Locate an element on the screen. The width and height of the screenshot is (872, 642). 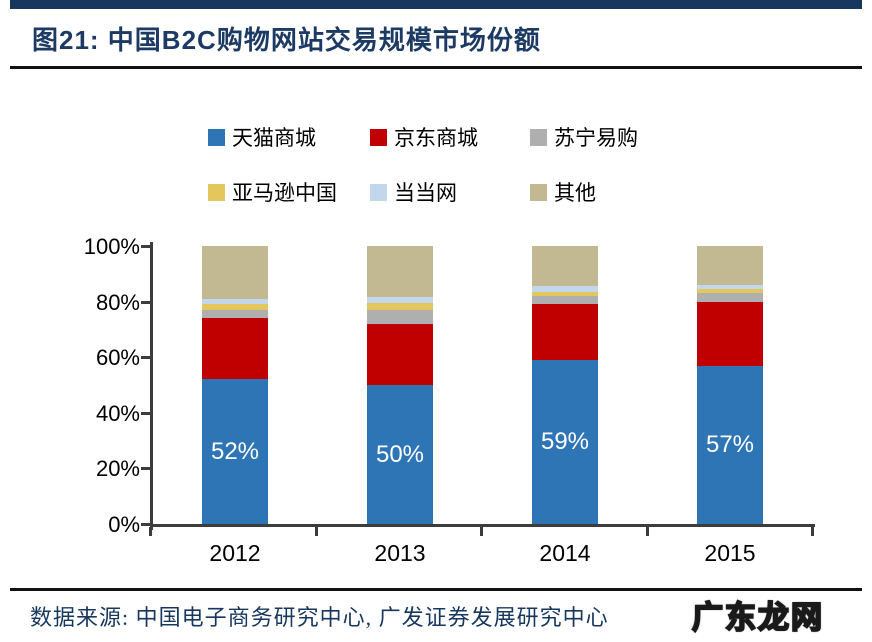
y-axis-tick-label: 40% is located at coordinates (117, 413).